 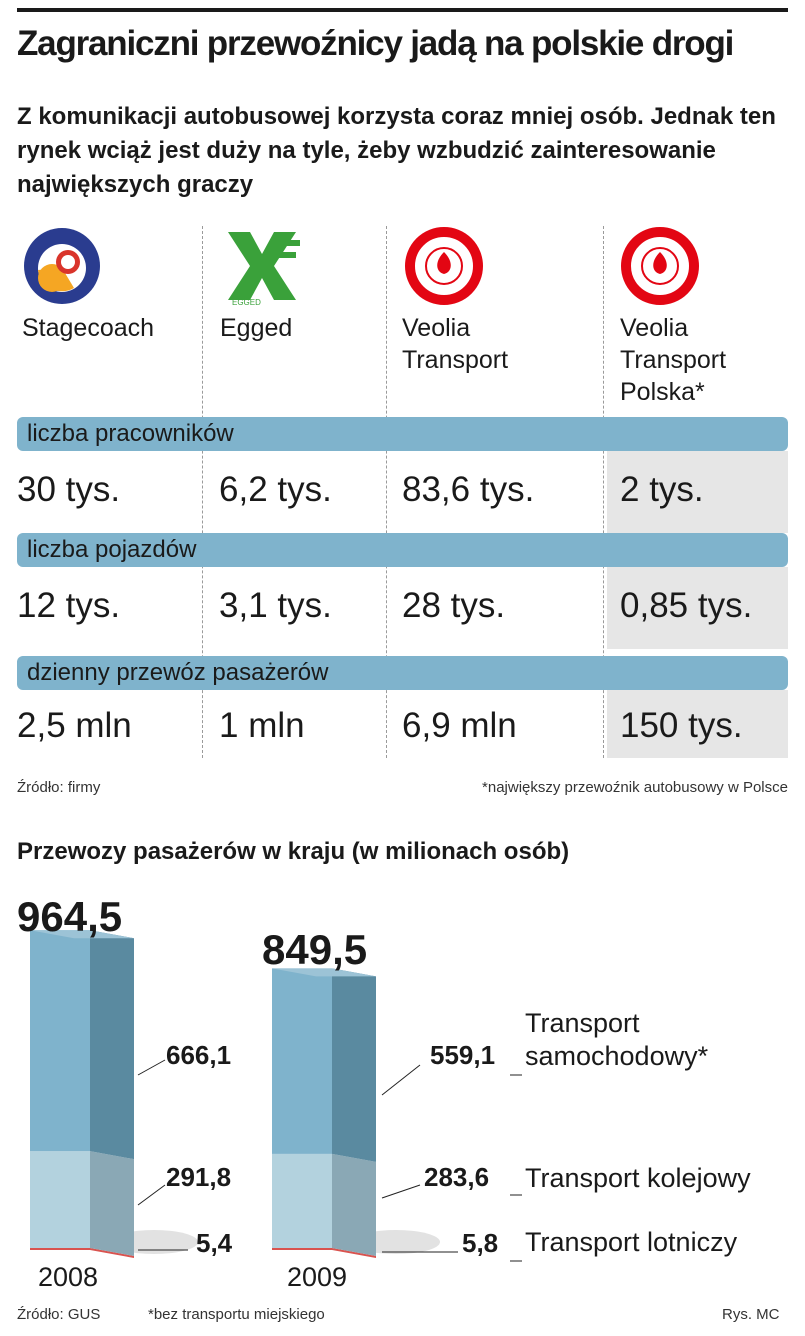 What do you see at coordinates (178, 672) in the screenshot?
I see `metric-label: dzienny przewóz pasażerów` at bounding box center [178, 672].